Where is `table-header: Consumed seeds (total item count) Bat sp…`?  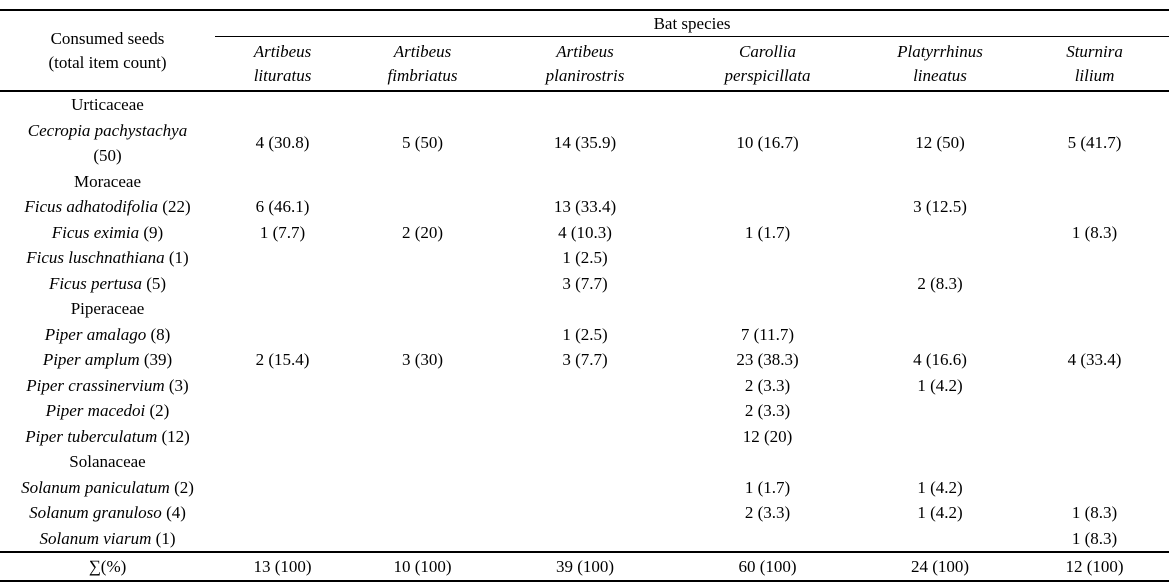
table-header: Consumed seeds (total item count) Bat sp… is located at coordinates (584, 51).